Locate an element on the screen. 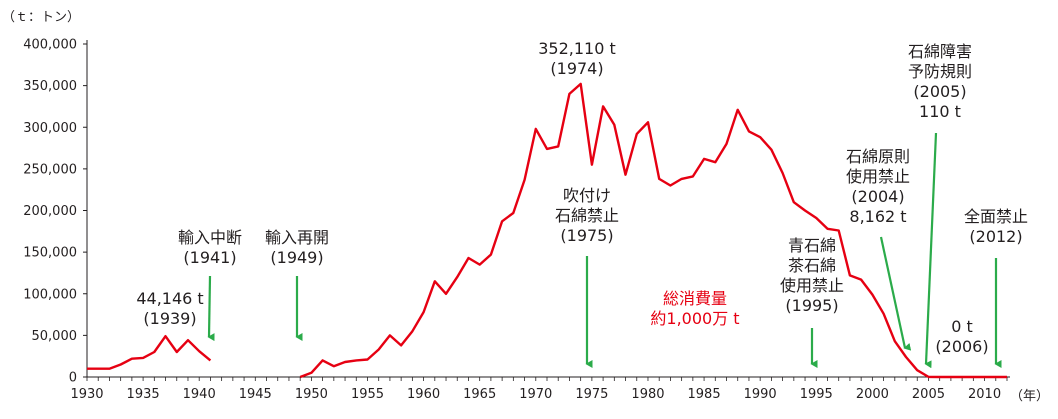 This screenshot has height=419, width=1058. annotation-text: 全面禁止(2012) is located at coordinates (996, 226).